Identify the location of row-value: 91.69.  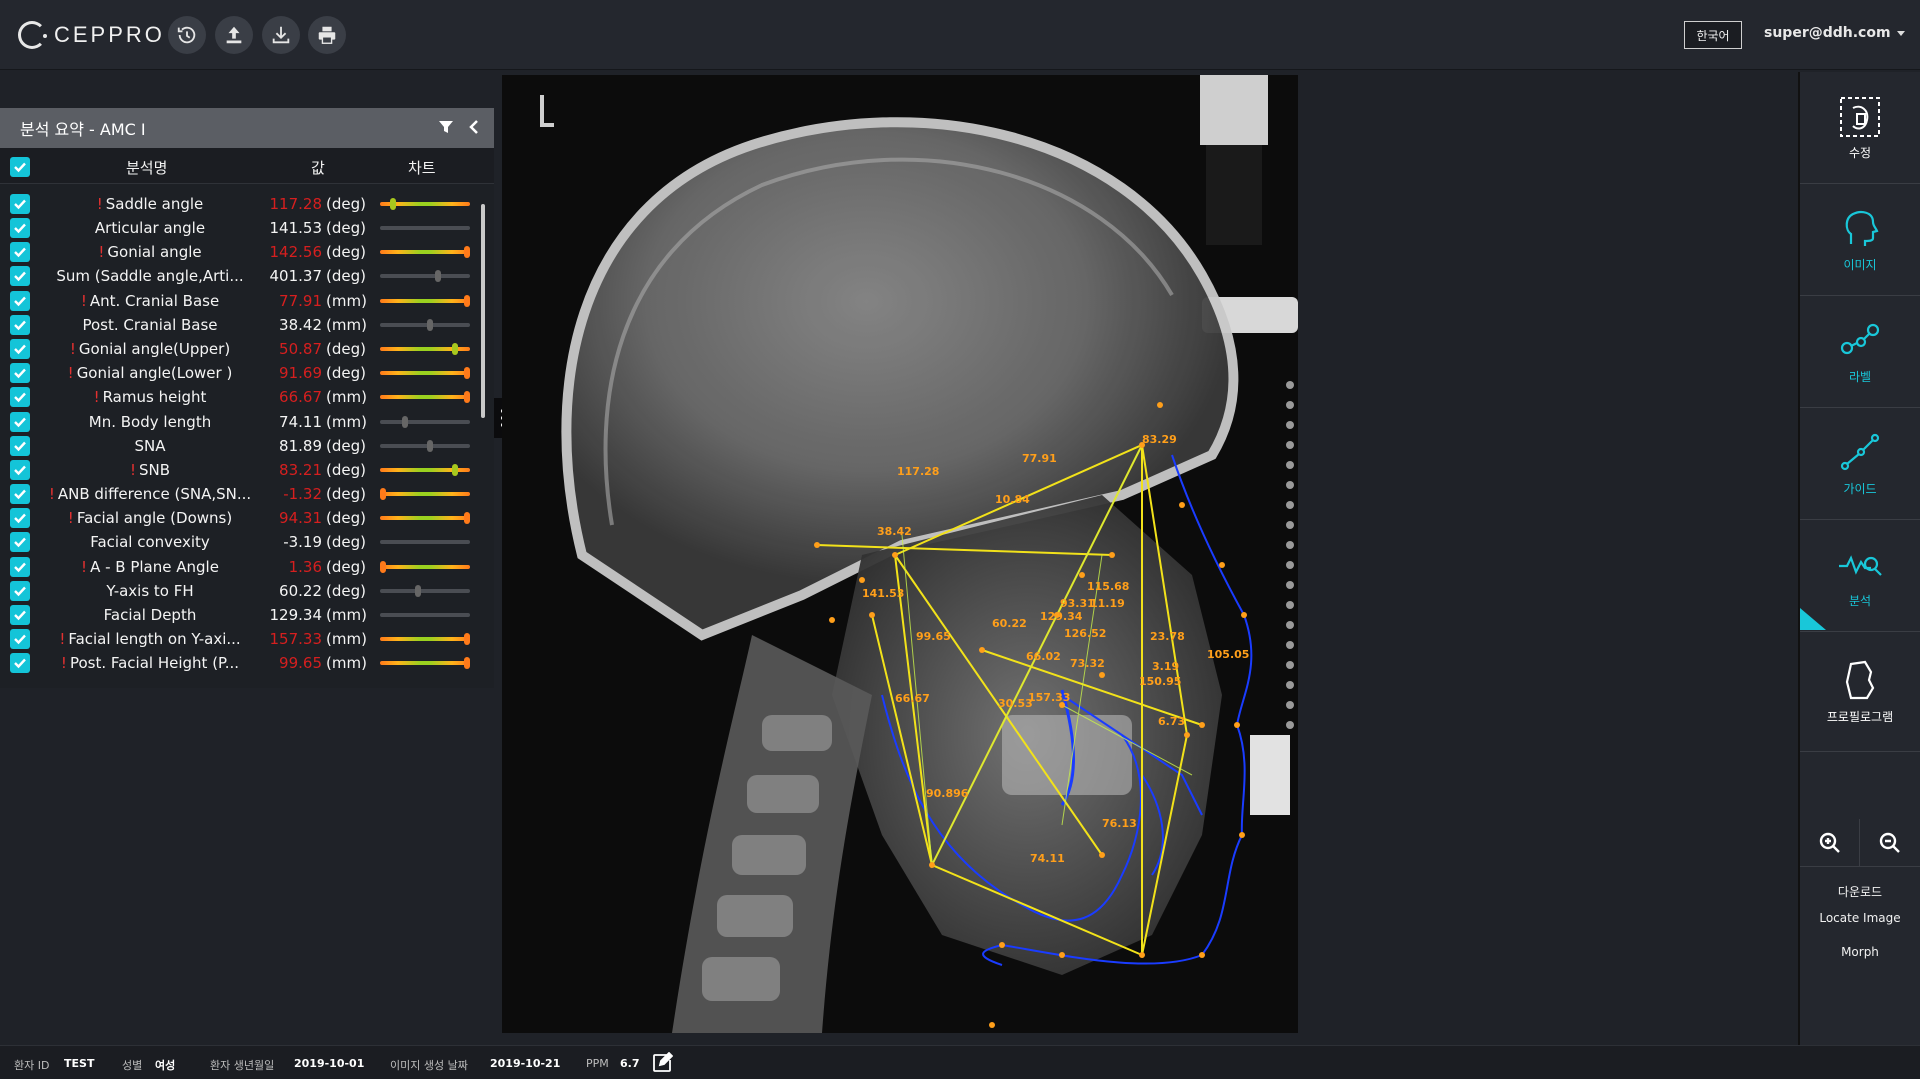
(300, 373).